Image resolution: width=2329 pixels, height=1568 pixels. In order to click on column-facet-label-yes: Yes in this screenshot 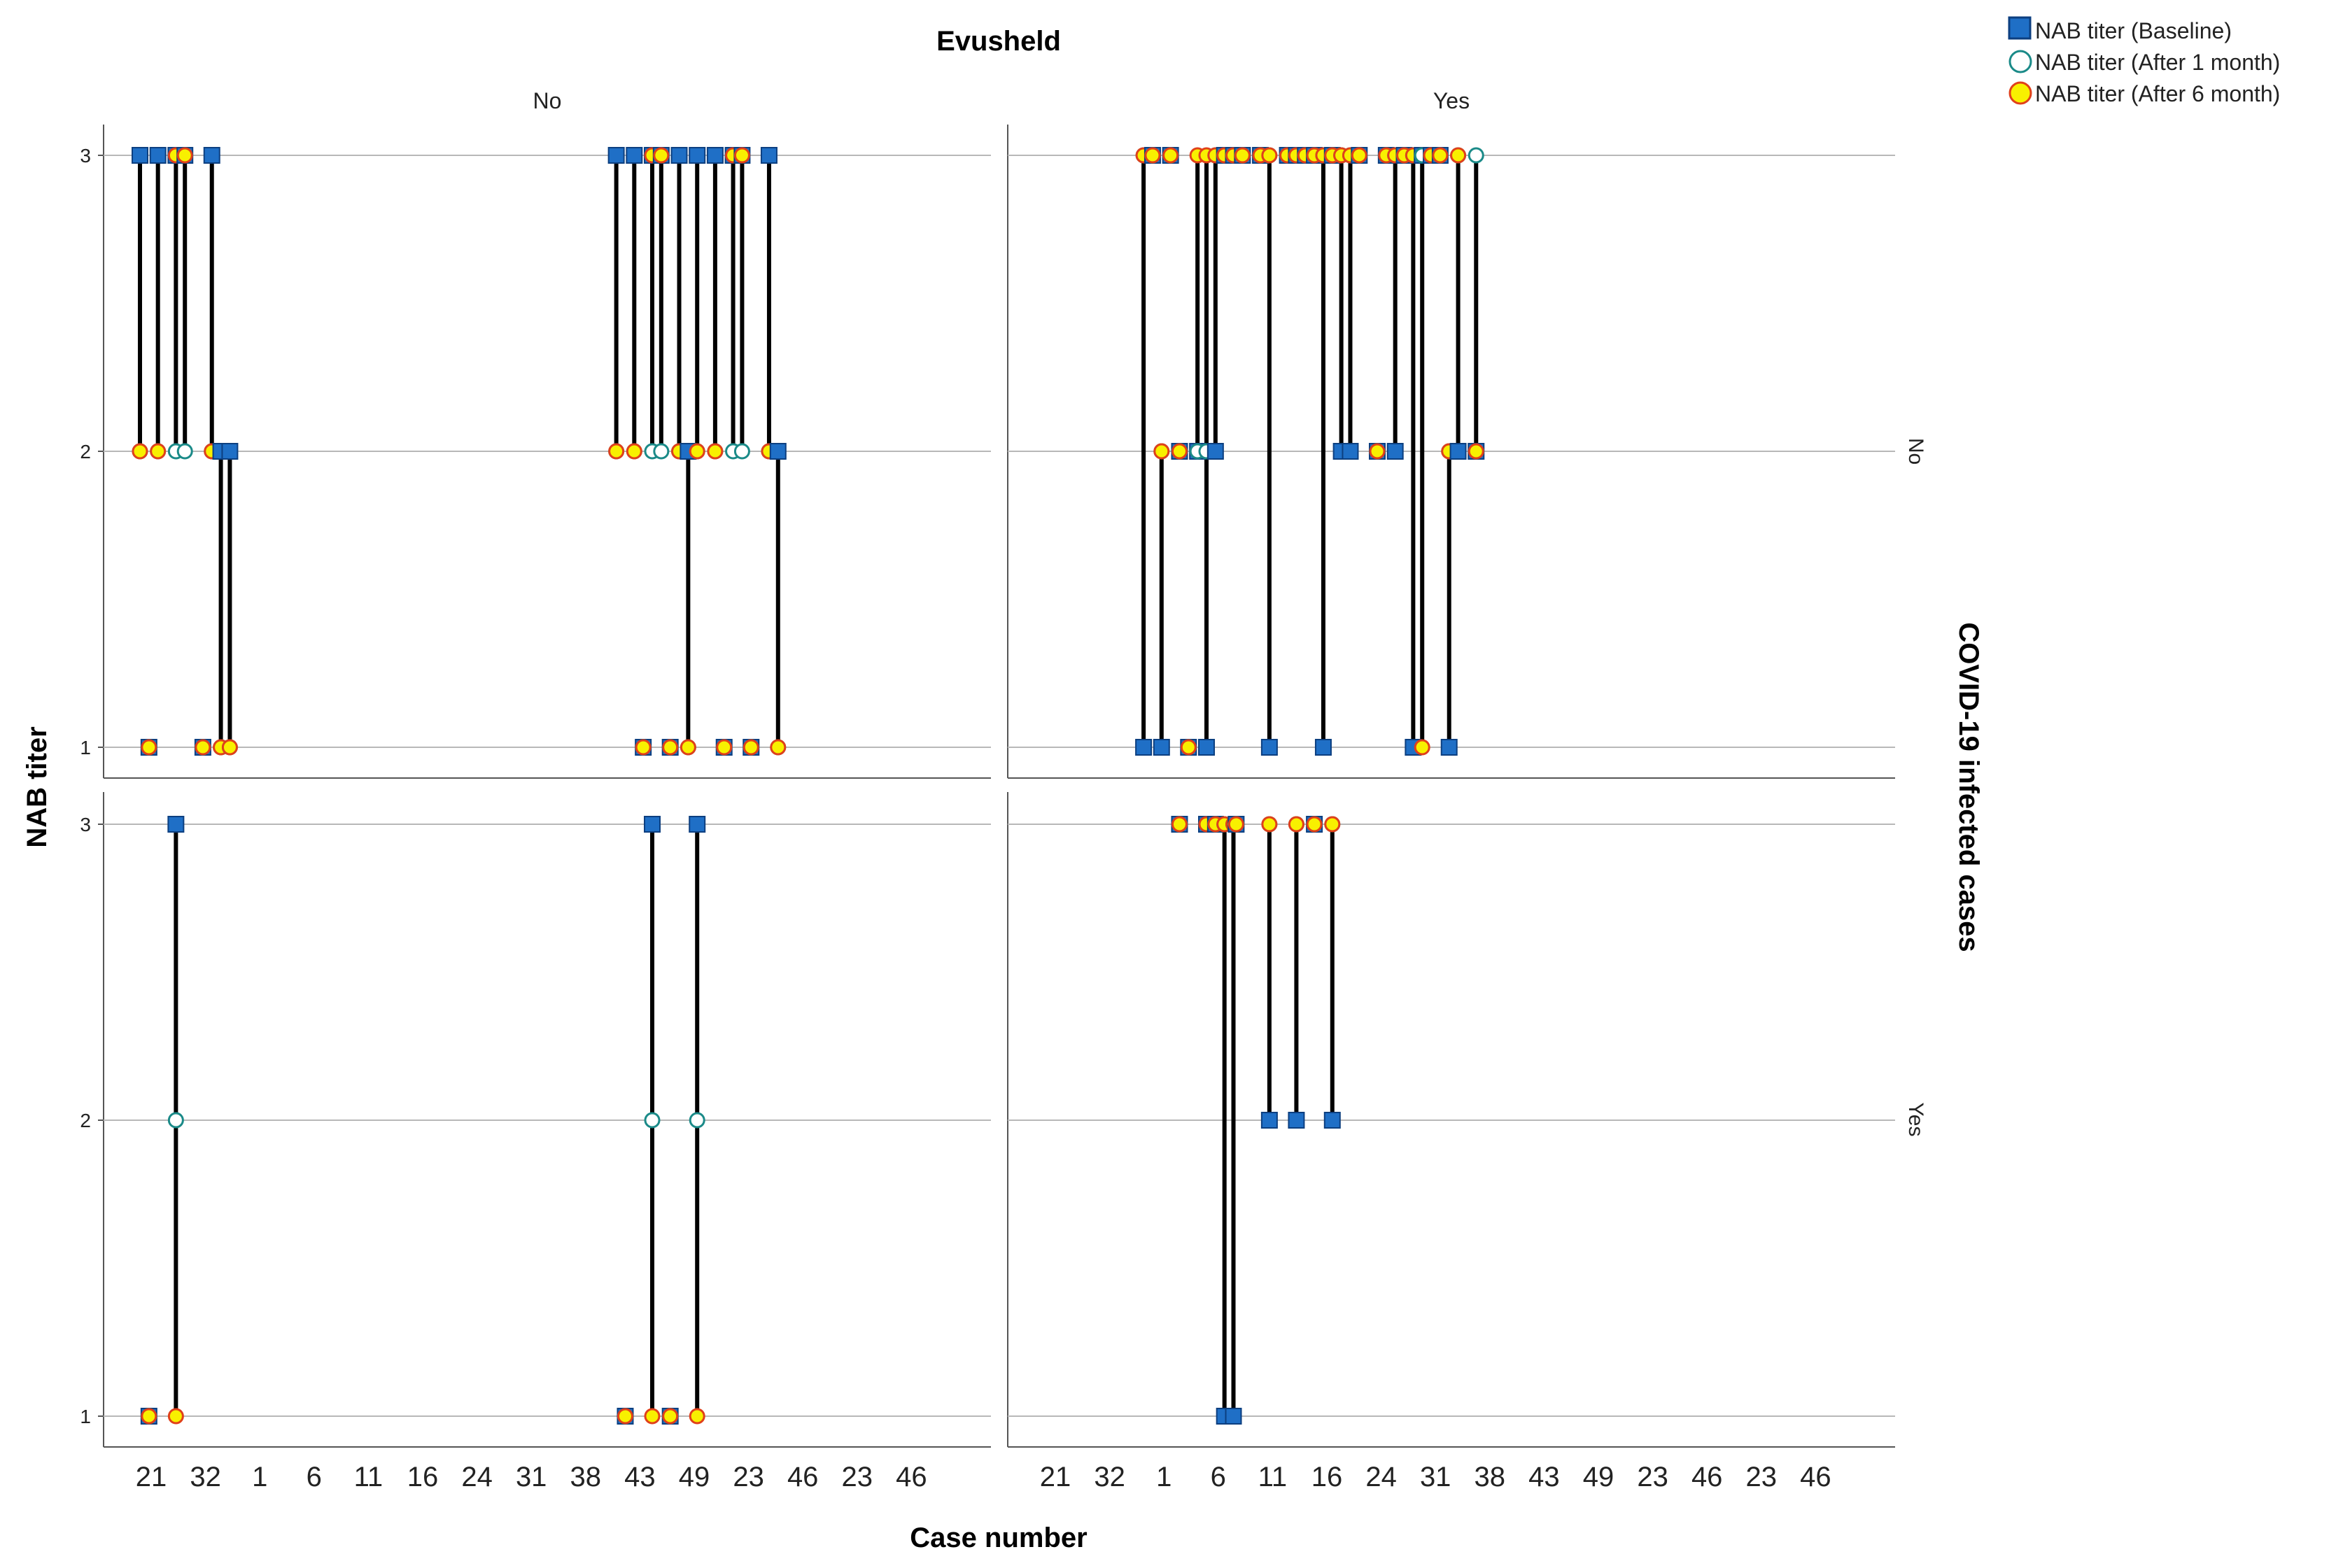, I will do `click(1451, 100)`.